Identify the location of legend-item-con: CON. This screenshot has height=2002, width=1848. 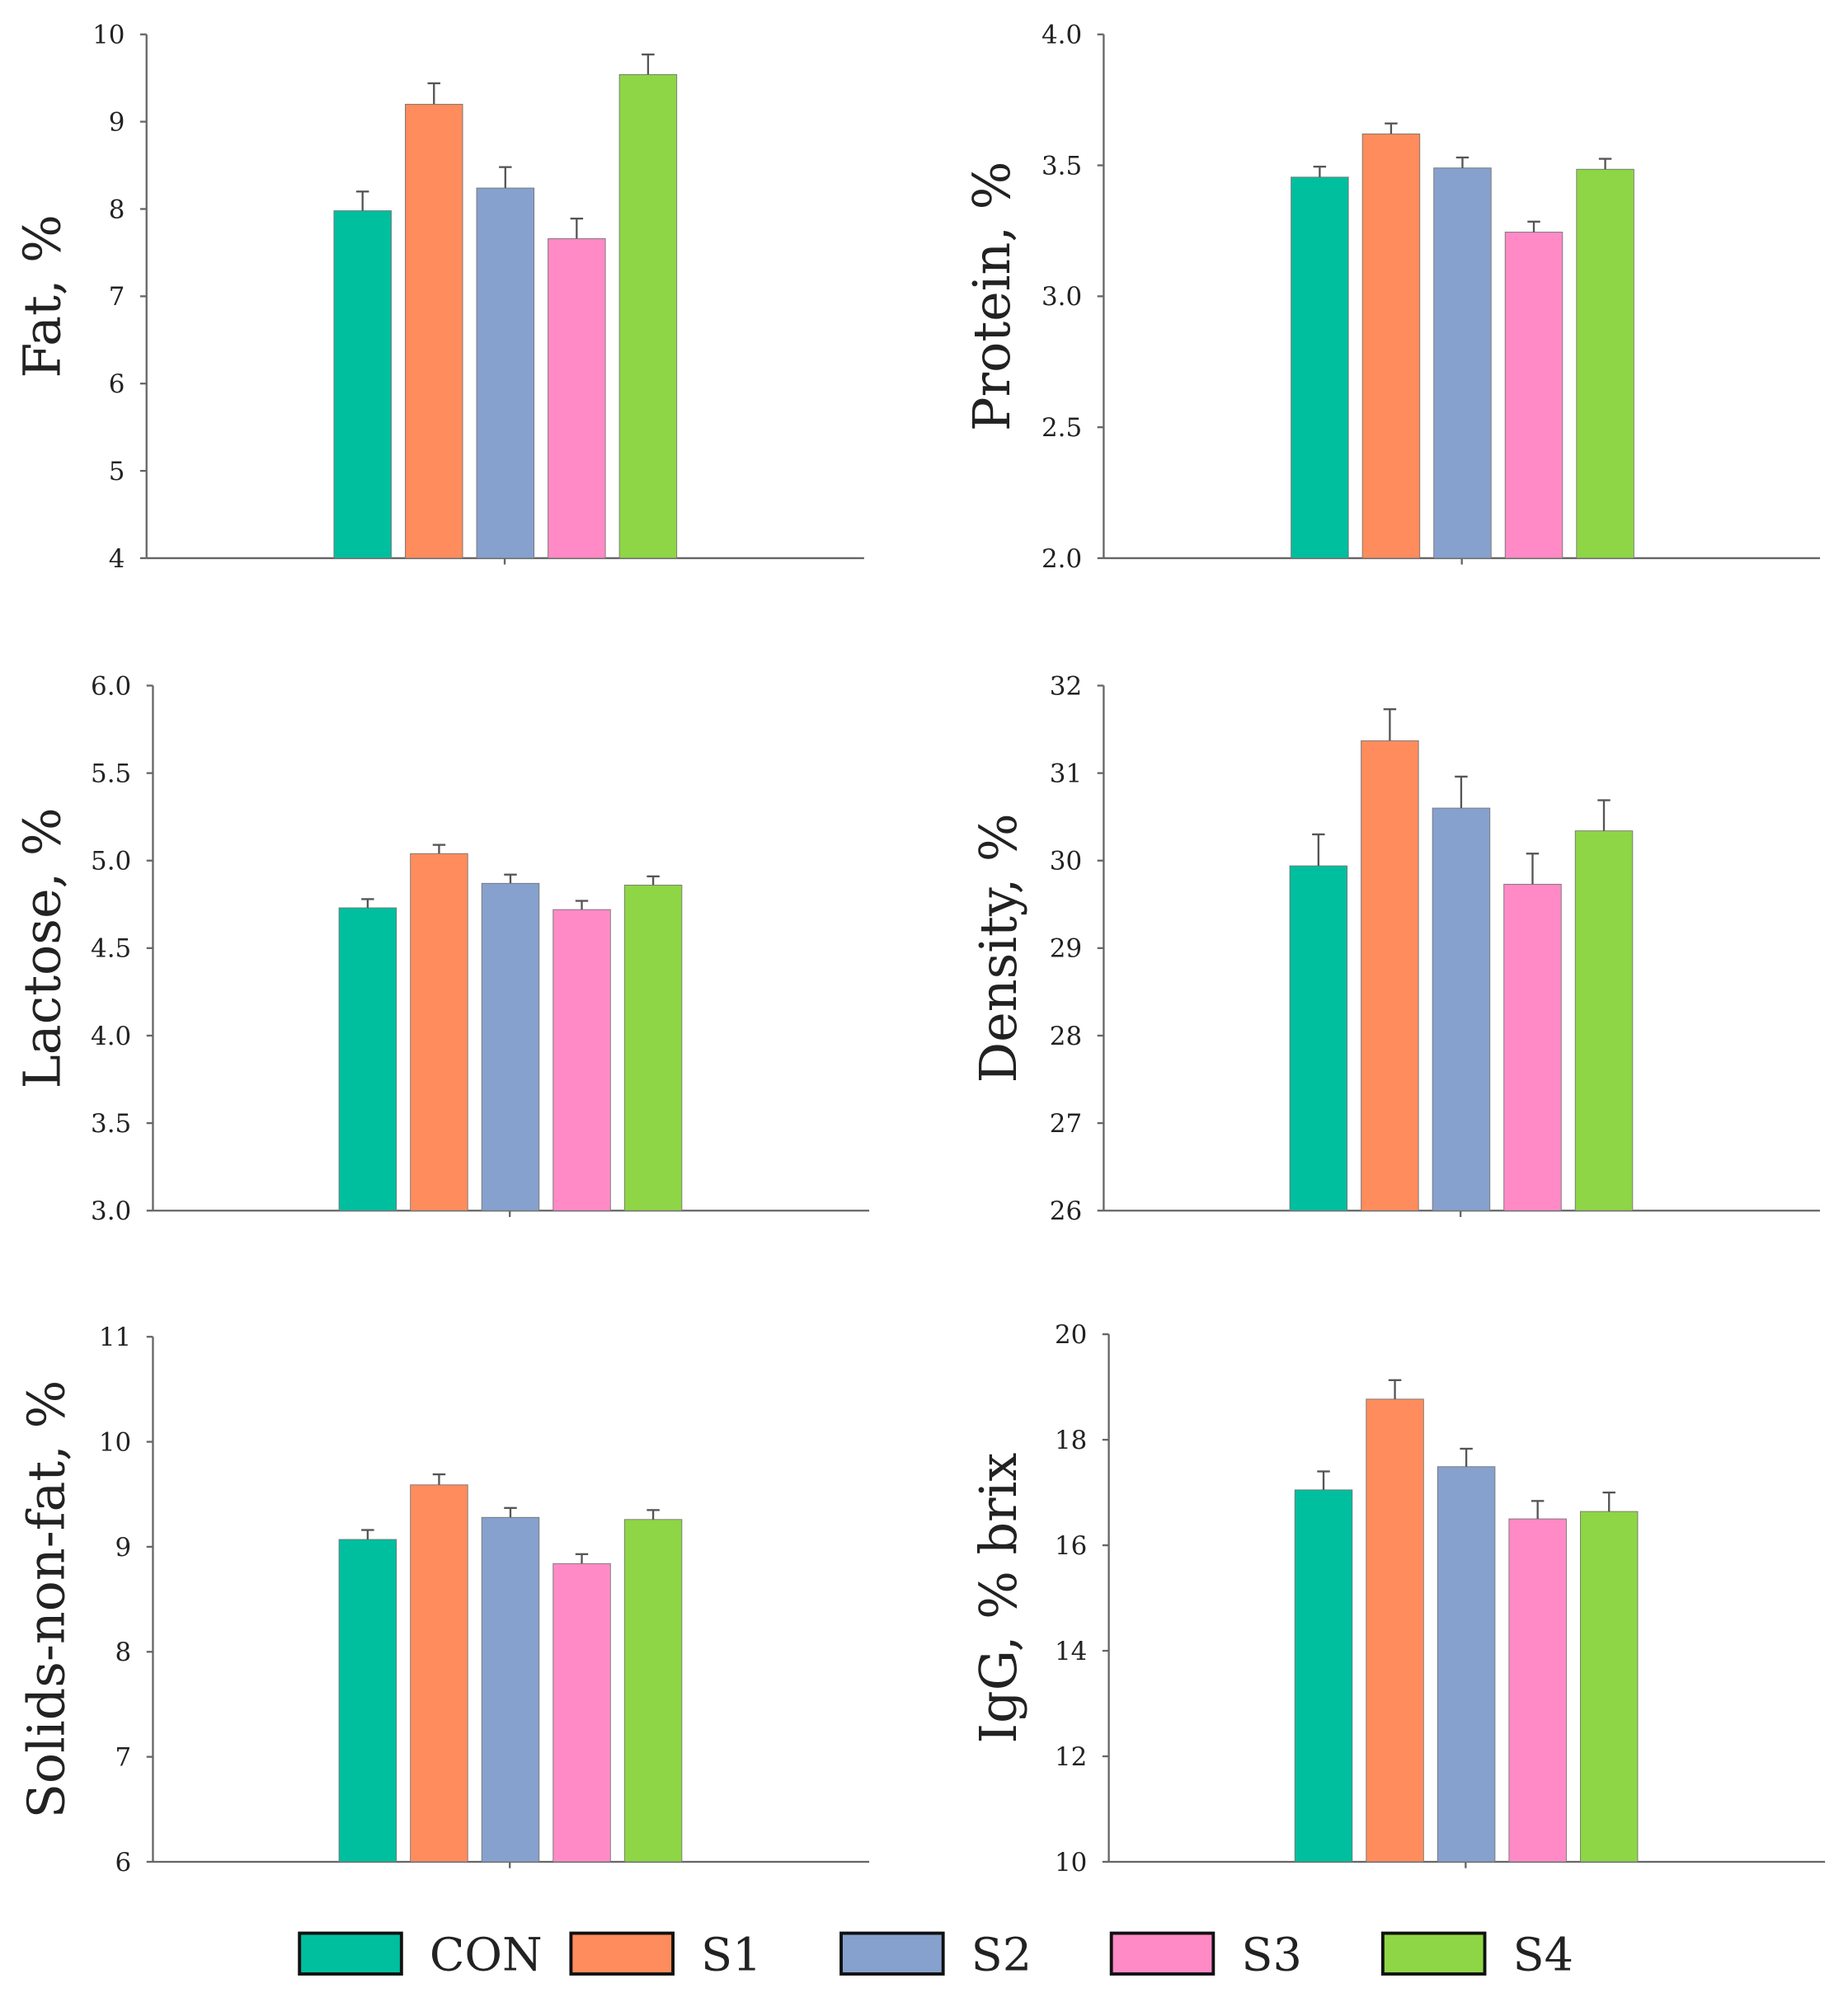
(420, 1954).